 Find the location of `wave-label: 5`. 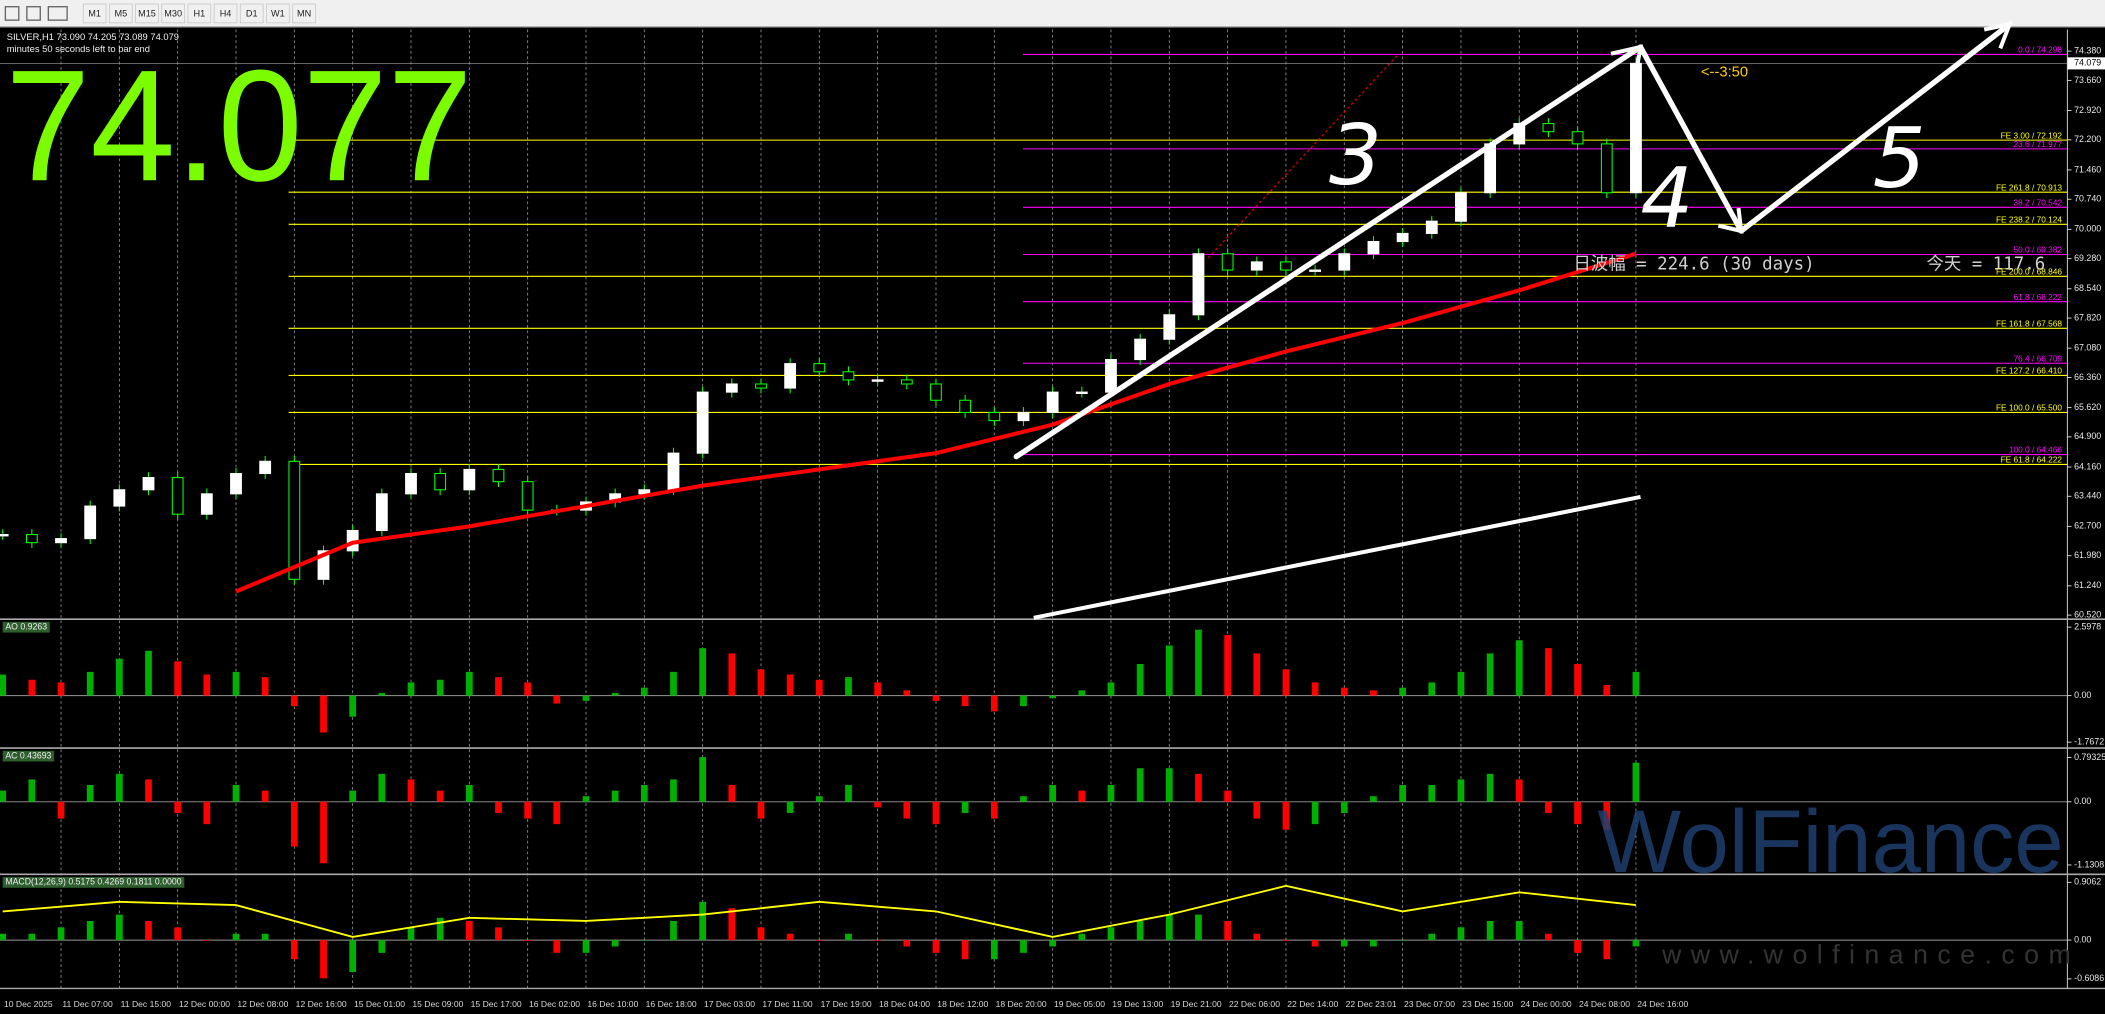

wave-label: 5 is located at coordinates (1899, 158).